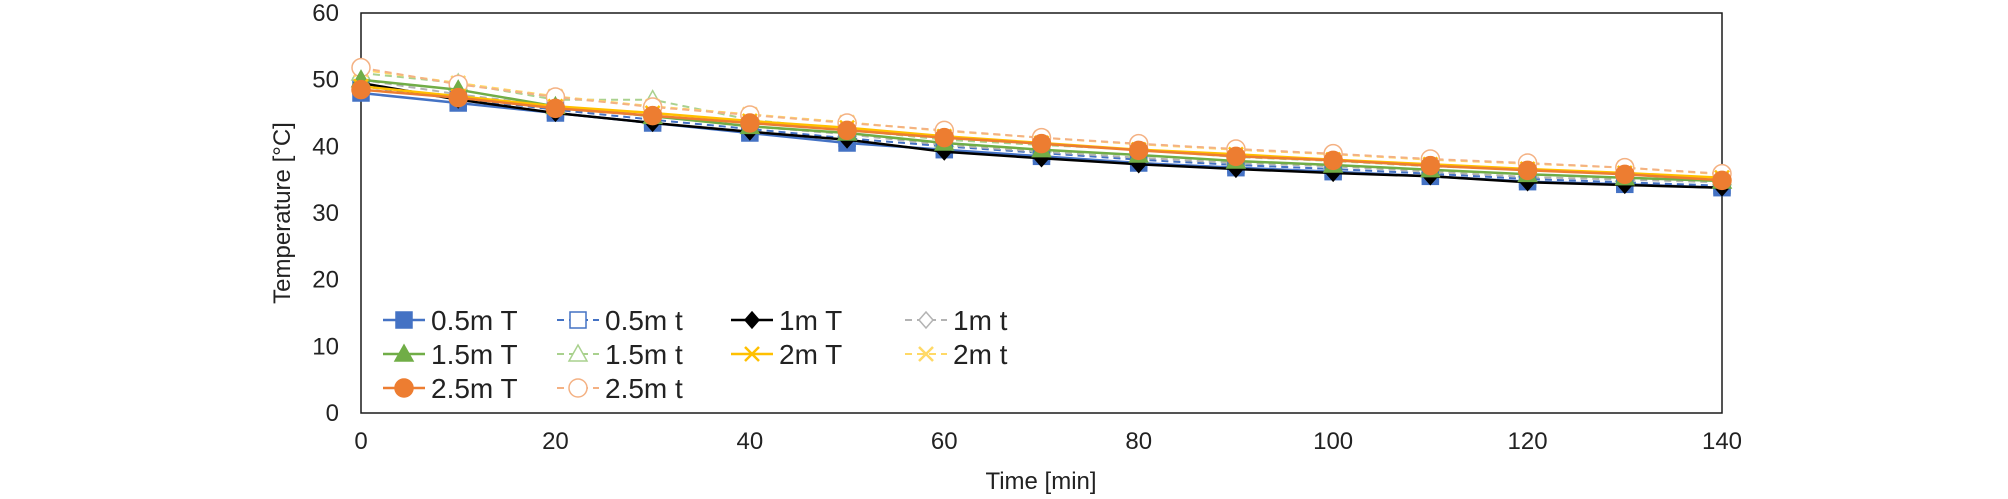 This screenshot has width=2008, height=499. What do you see at coordinates (980, 354) in the screenshot?
I see `legend-label: 2m t` at bounding box center [980, 354].